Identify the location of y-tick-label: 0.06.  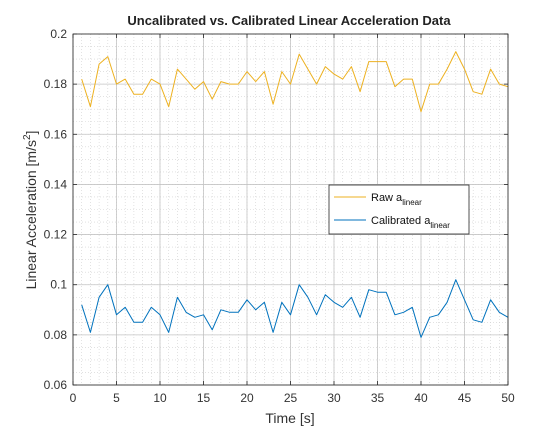
(56, 385).